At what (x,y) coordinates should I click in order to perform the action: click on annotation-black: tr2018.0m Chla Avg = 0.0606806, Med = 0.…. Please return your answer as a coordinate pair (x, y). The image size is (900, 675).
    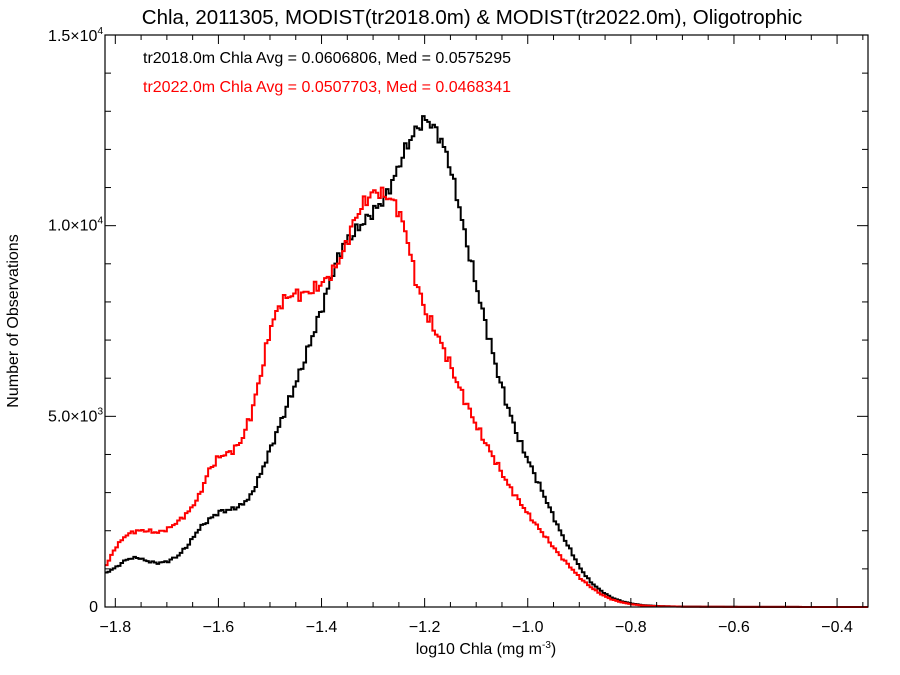
    Looking at the image, I should click on (327, 58).